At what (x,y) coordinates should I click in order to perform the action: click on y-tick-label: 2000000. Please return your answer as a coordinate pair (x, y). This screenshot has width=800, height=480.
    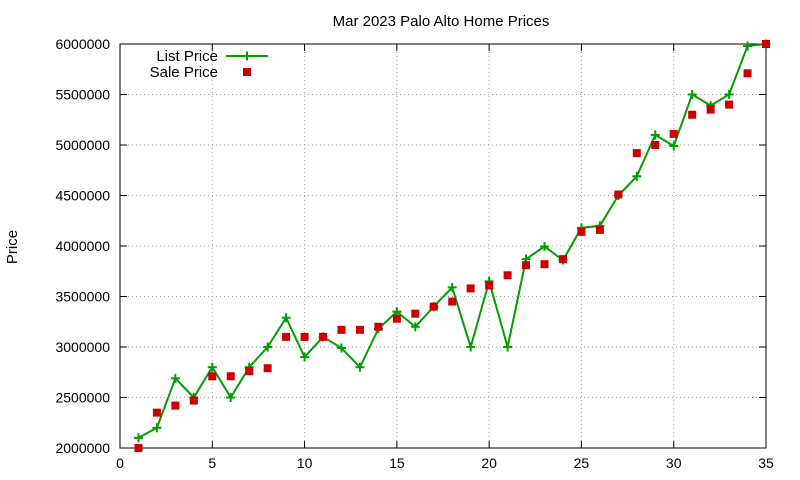
    Looking at the image, I should click on (82, 448).